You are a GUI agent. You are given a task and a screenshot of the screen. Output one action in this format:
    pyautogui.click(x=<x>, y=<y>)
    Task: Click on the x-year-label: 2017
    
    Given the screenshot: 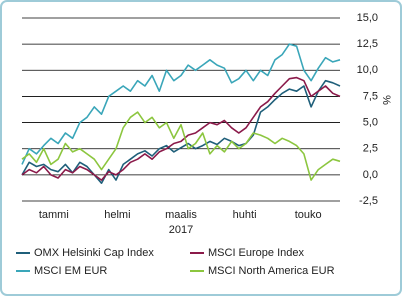 What is the action you would take?
    pyautogui.click(x=181, y=230)
    